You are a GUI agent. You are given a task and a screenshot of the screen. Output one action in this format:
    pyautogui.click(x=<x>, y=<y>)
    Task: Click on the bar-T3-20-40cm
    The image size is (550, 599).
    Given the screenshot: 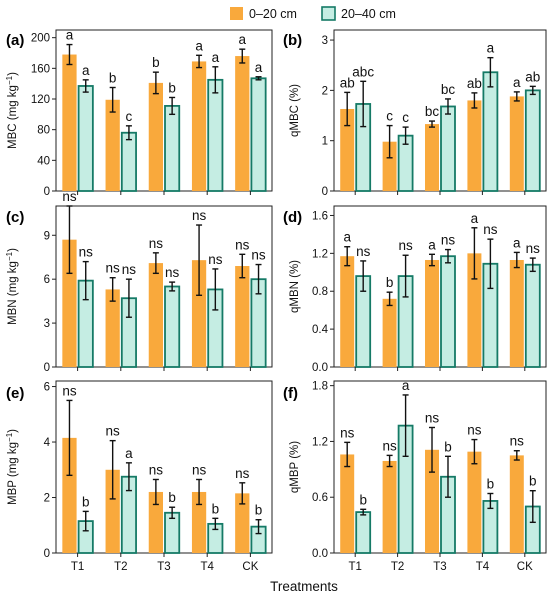 What is the action you would take?
    pyautogui.click(x=172, y=326)
    